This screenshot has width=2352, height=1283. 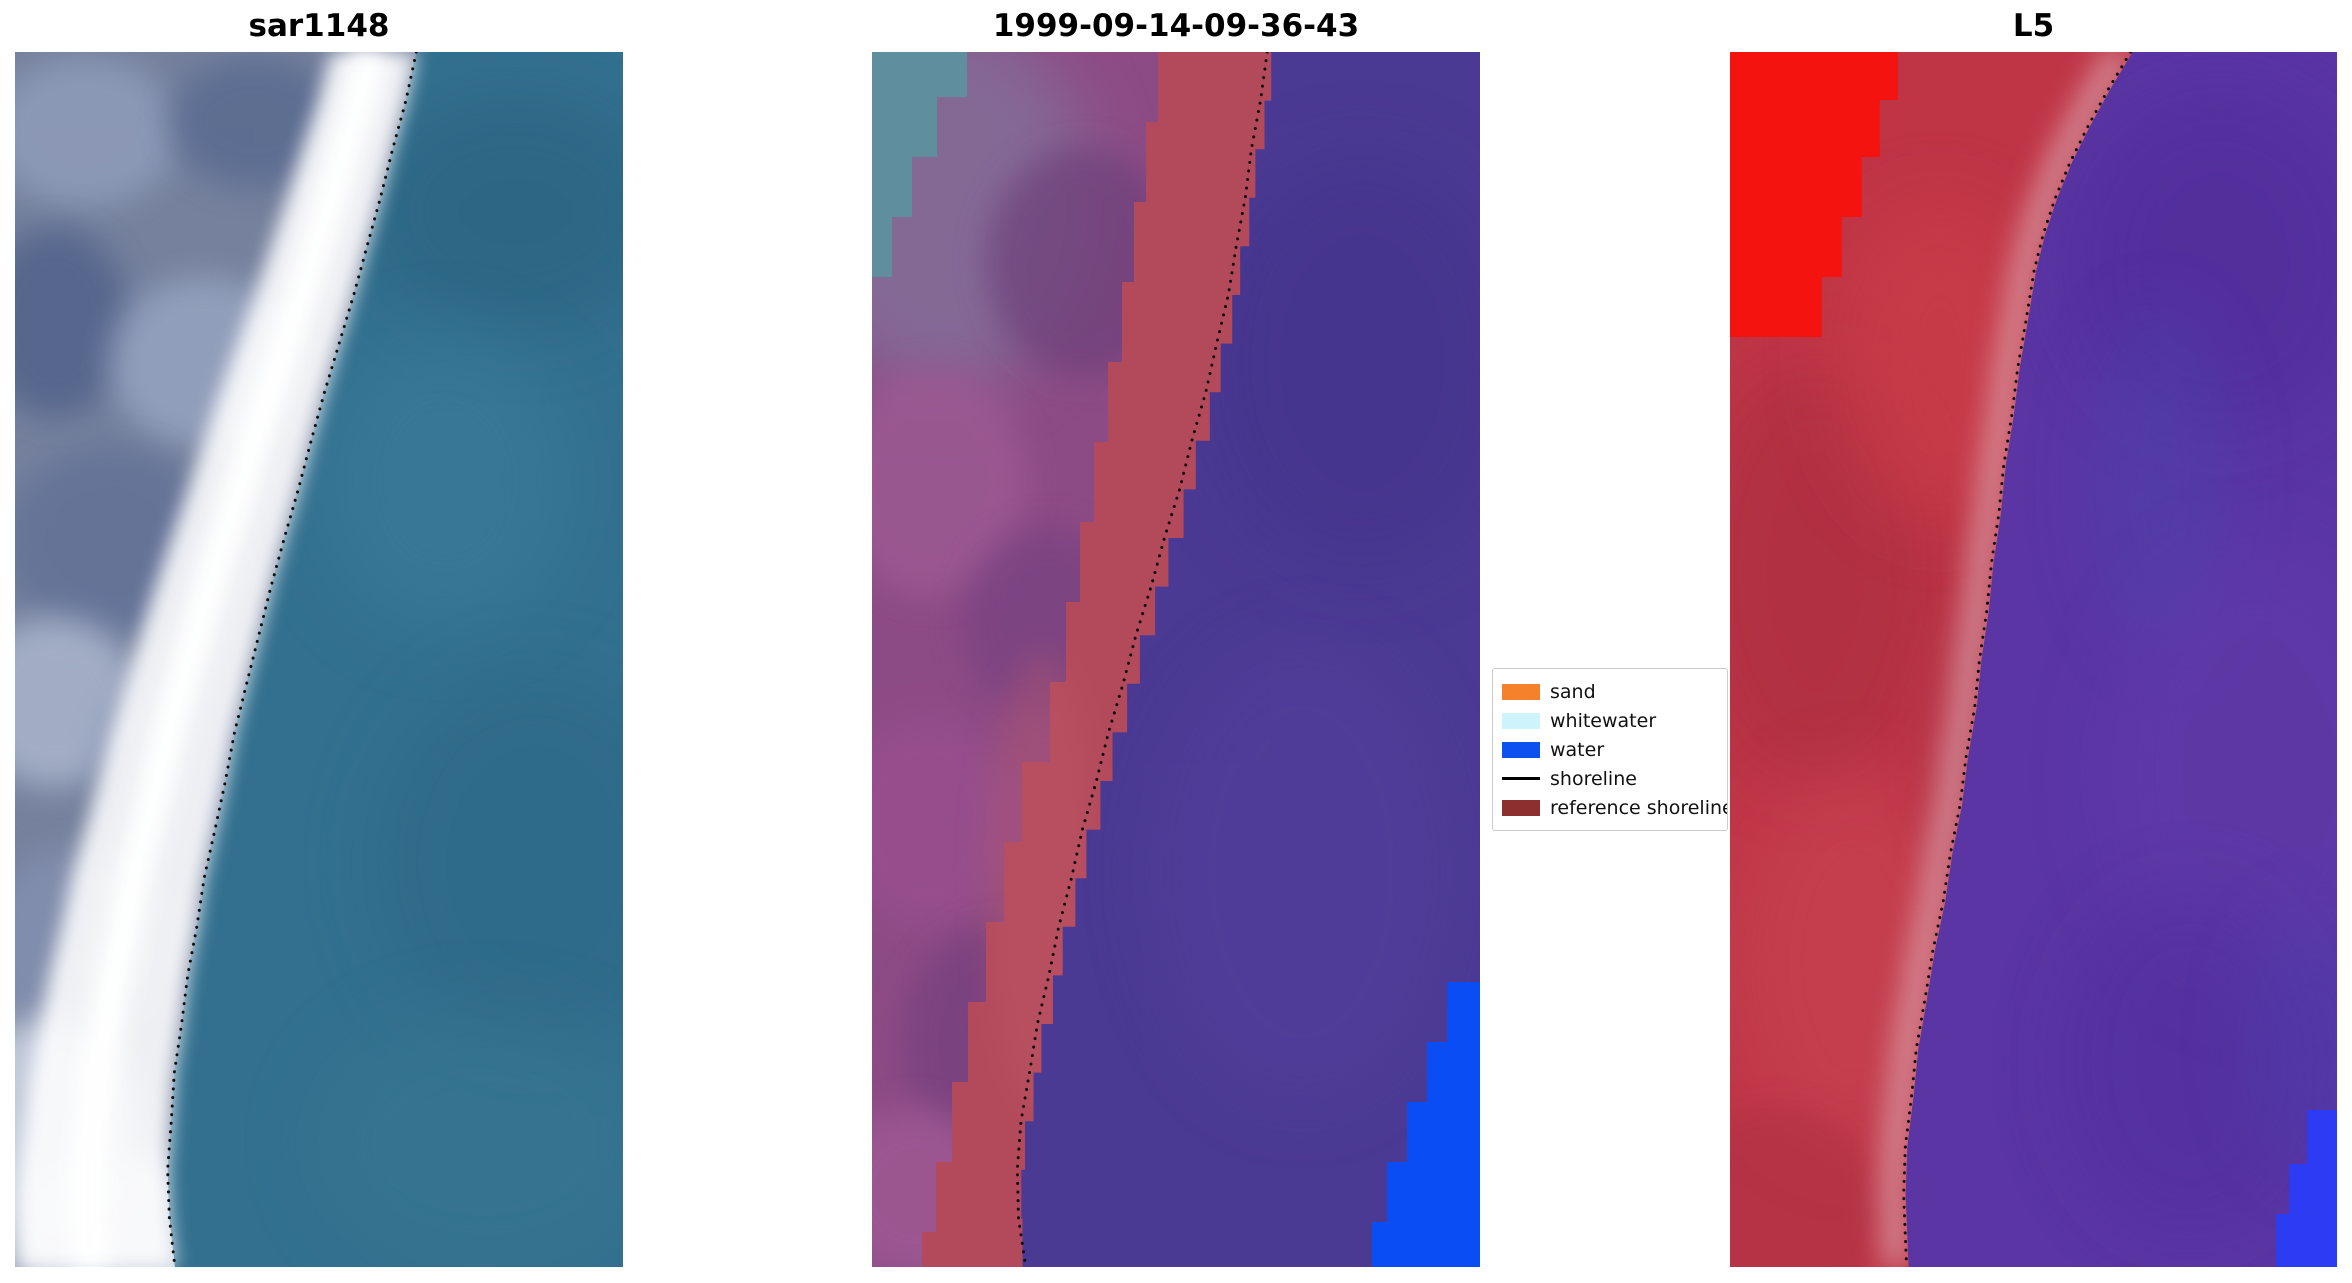 I want to click on whitewater-core, so click(x=229, y=659).